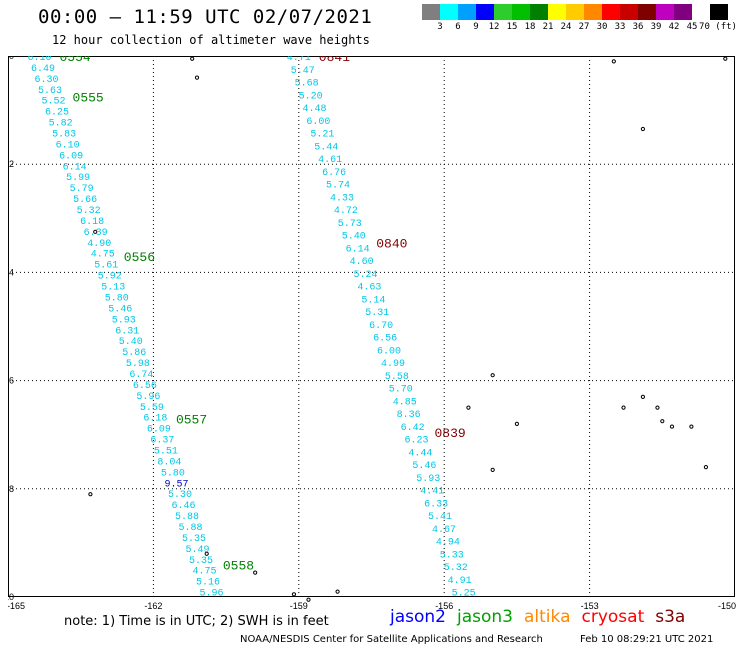 The width and height of the screenshot is (740, 650). Describe the element at coordinates (476, 27) in the screenshot. I see `legend-label: 9` at that location.